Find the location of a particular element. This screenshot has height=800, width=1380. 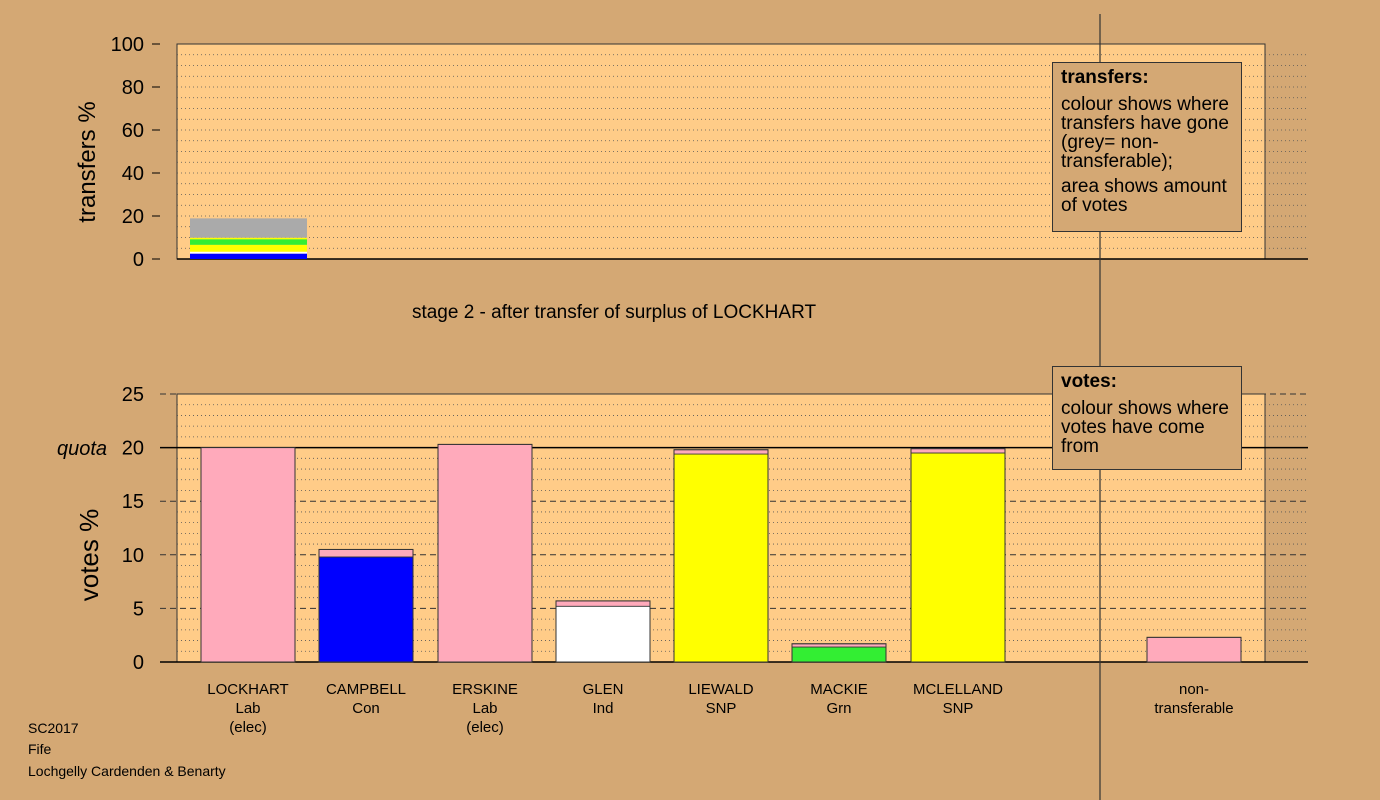

bottom-tick-label: 0 is located at coordinates (138, 663).